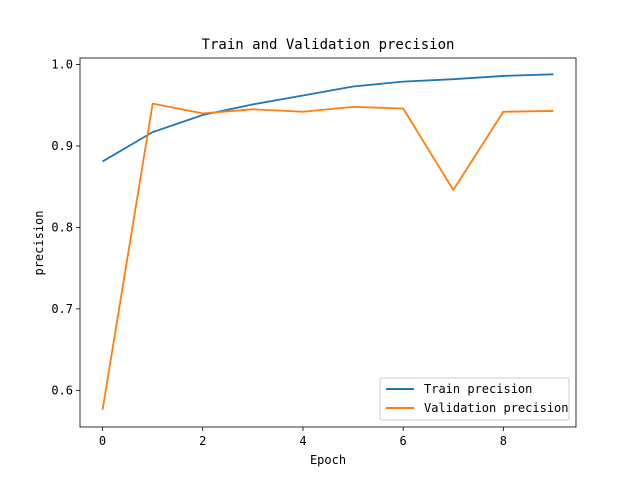  What do you see at coordinates (202, 441) in the screenshot?
I see `x-tick-label: 2` at bounding box center [202, 441].